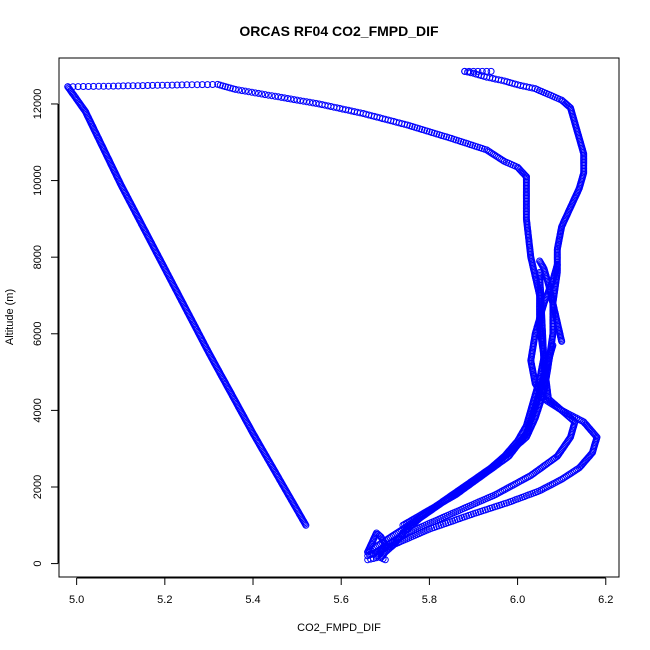 The width and height of the screenshot is (650, 650). What do you see at coordinates (38, 564) in the screenshot?
I see `y-tick-label: 0` at bounding box center [38, 564].